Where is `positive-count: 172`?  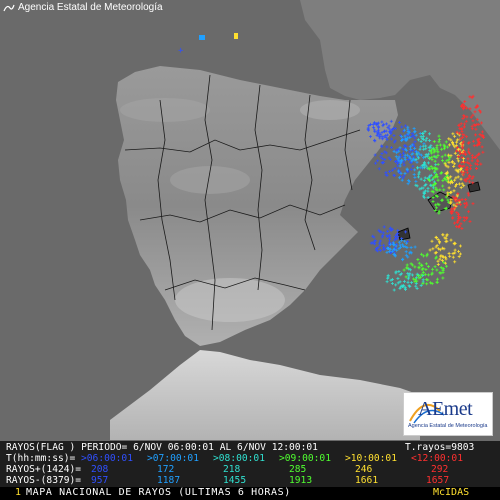
positive-count: 172 is located at coordinates (166, 469).